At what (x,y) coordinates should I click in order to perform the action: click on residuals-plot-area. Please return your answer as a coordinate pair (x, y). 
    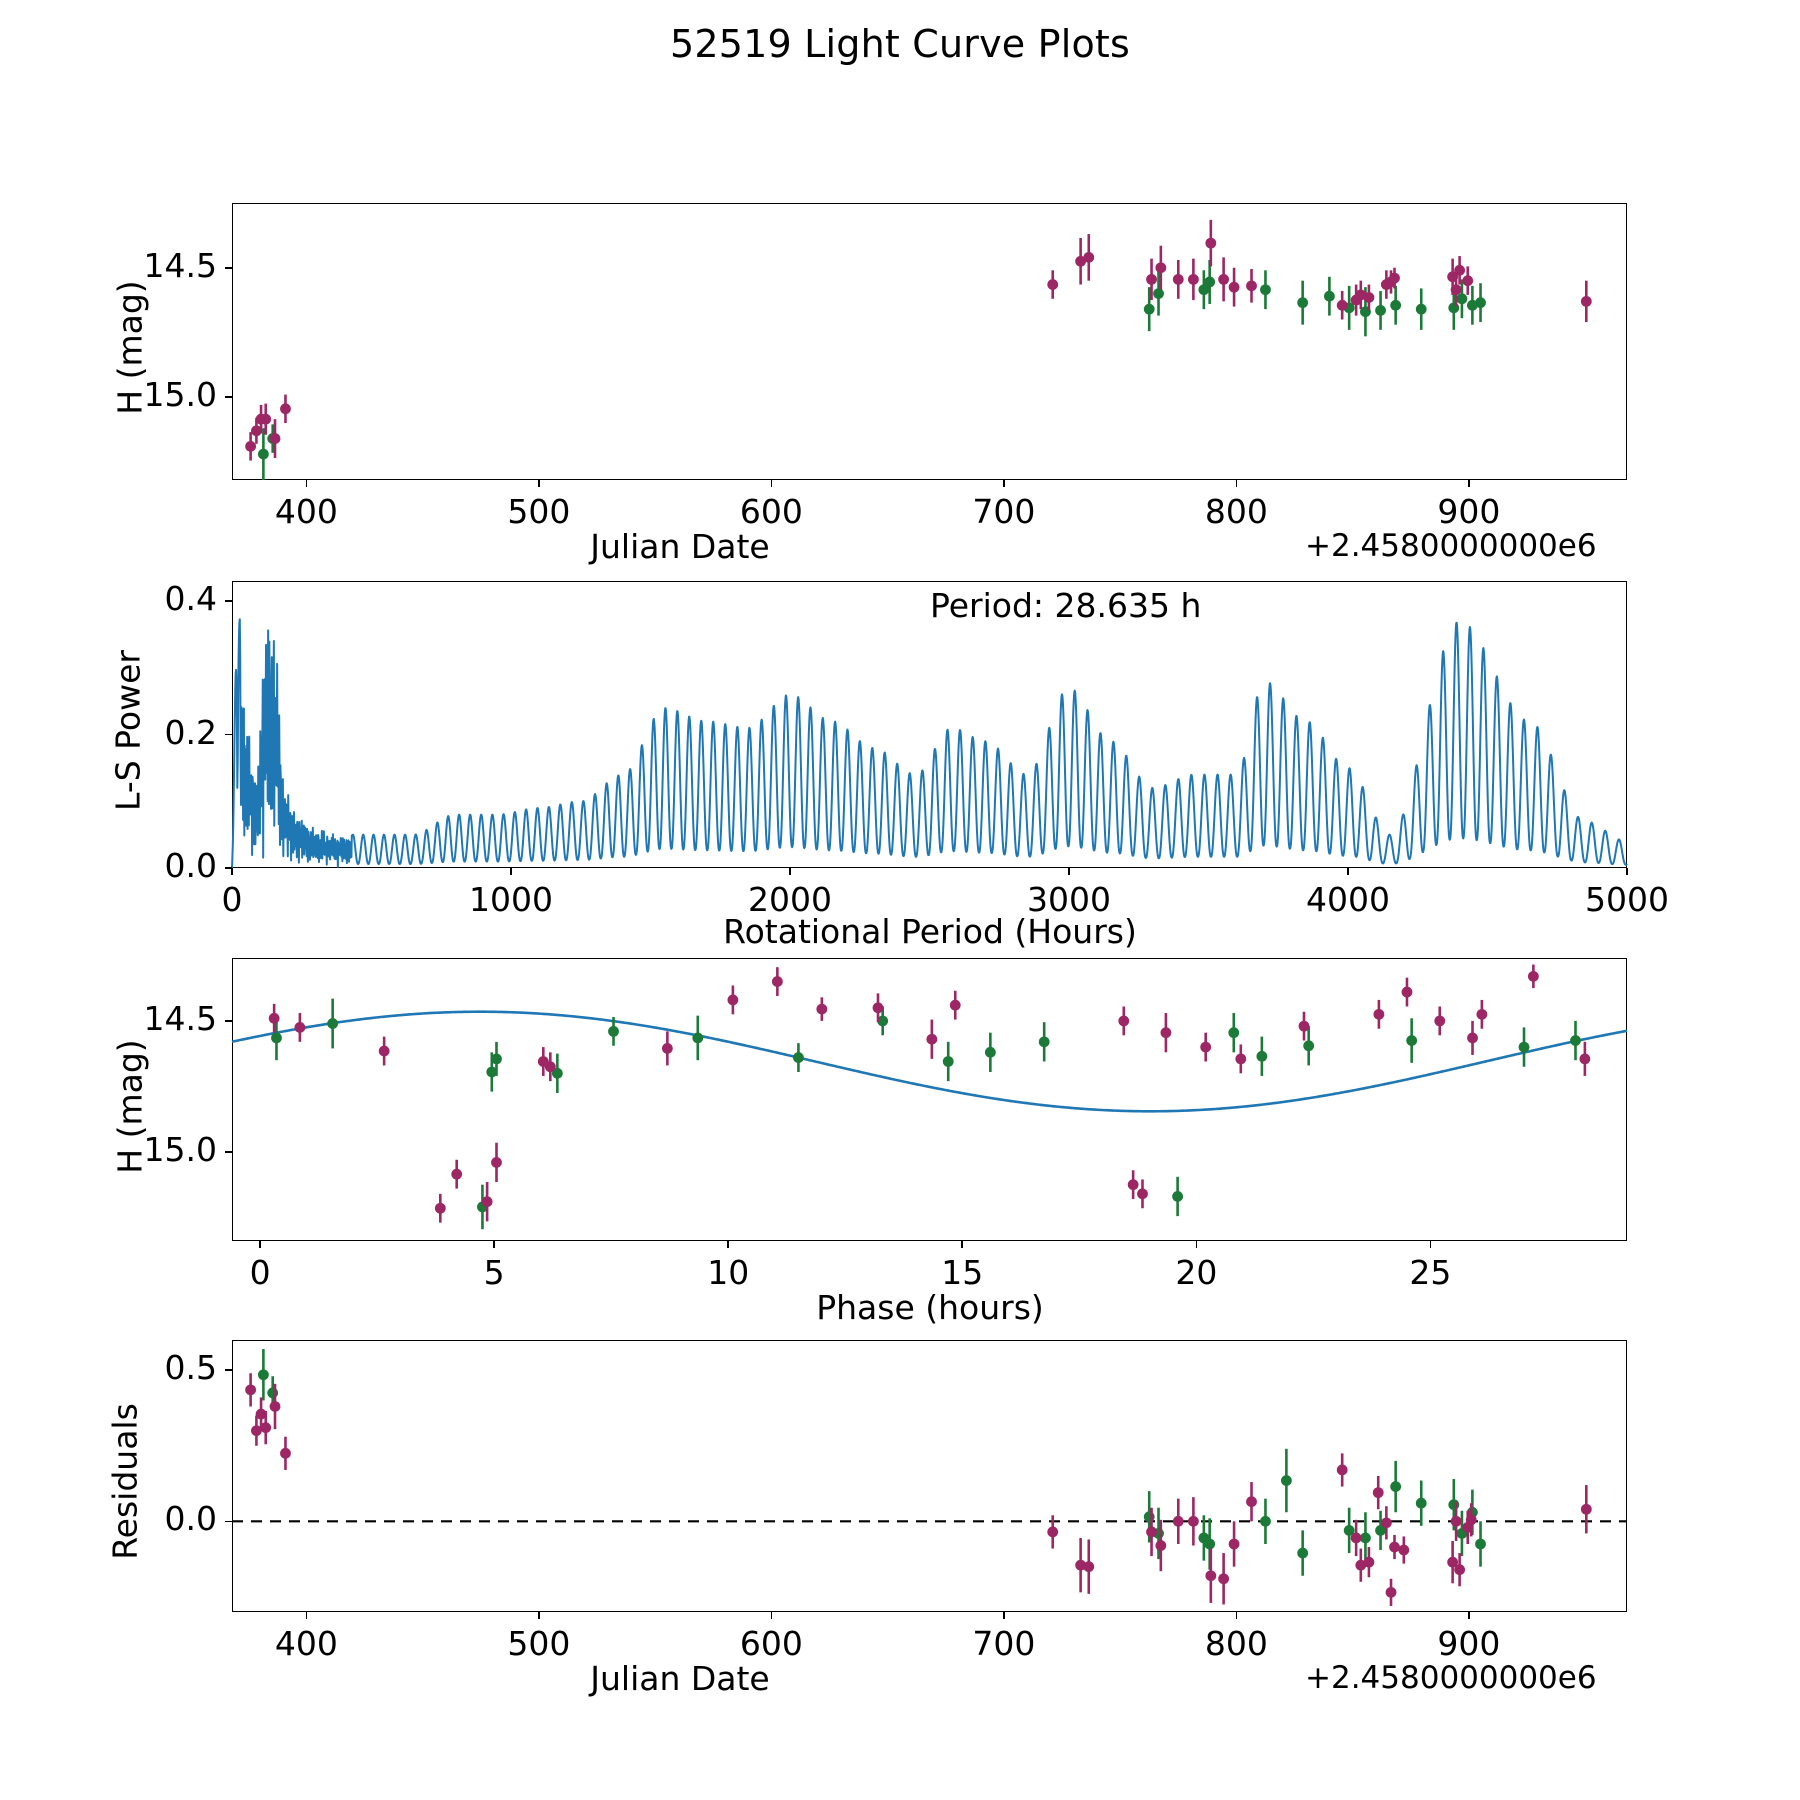
    Looking at the image, I should click on (929, 1477).